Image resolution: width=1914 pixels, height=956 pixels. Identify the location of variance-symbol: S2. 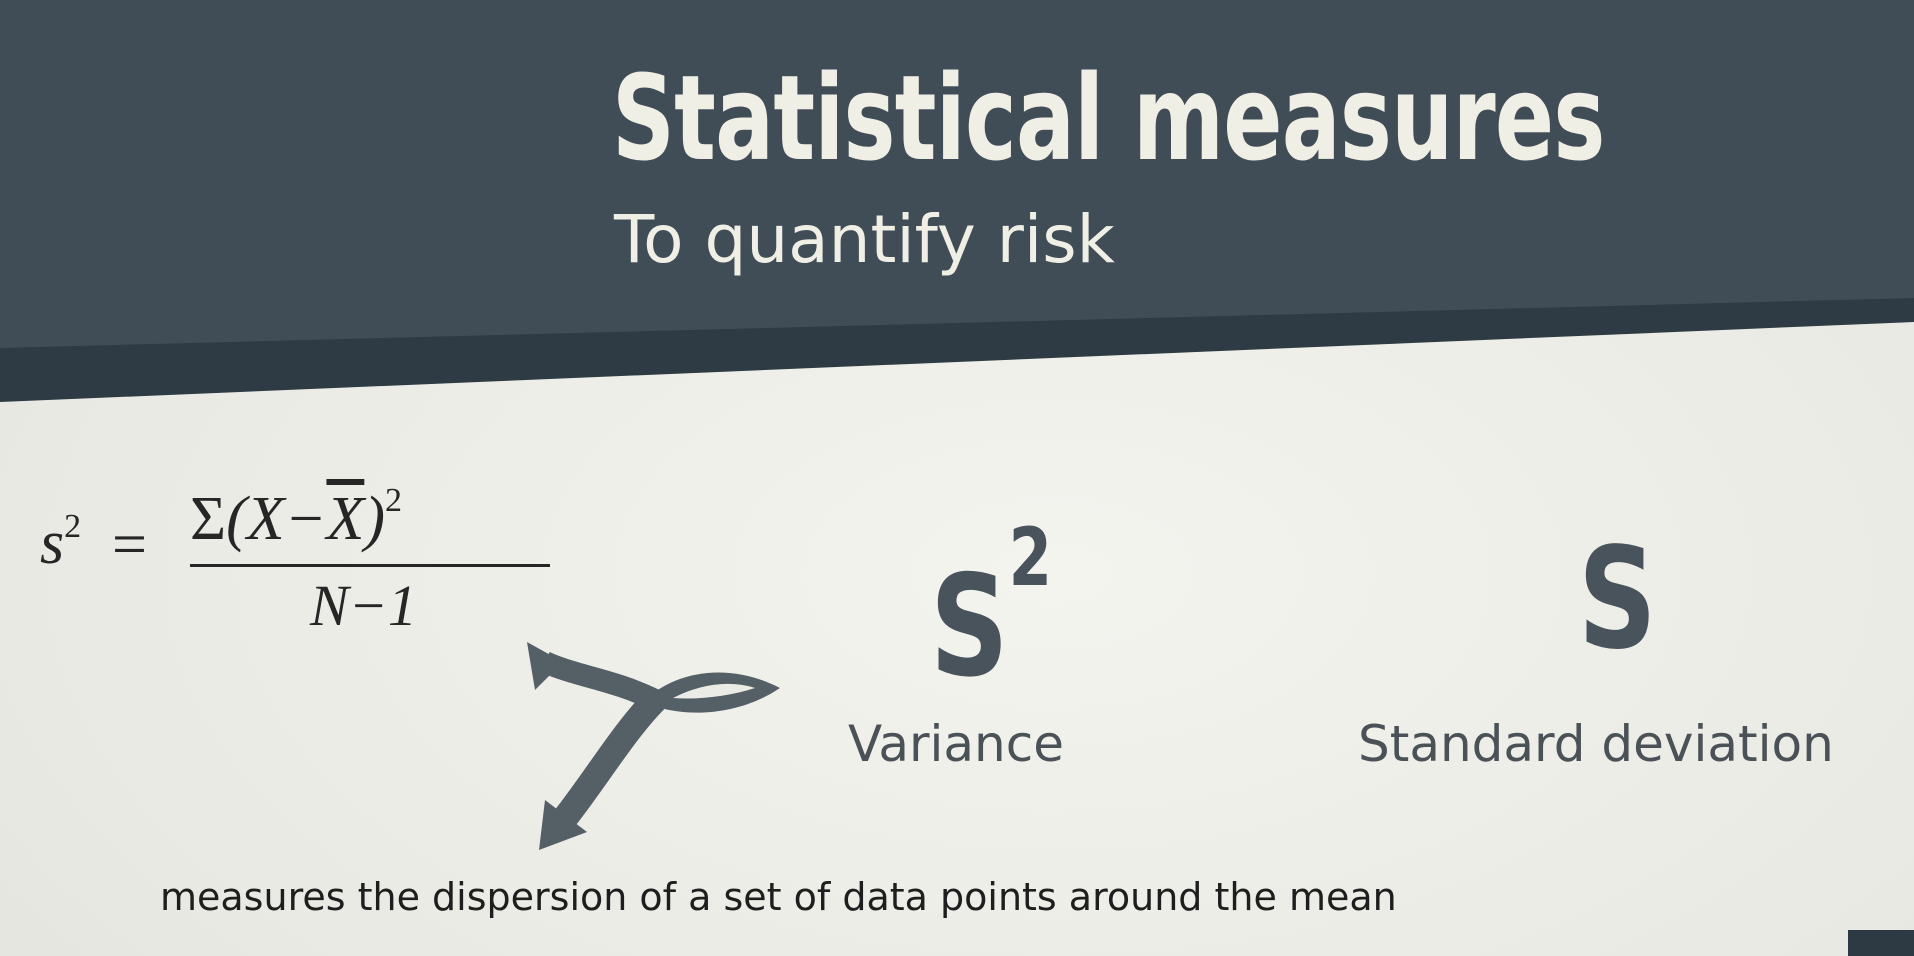
(991, 607).